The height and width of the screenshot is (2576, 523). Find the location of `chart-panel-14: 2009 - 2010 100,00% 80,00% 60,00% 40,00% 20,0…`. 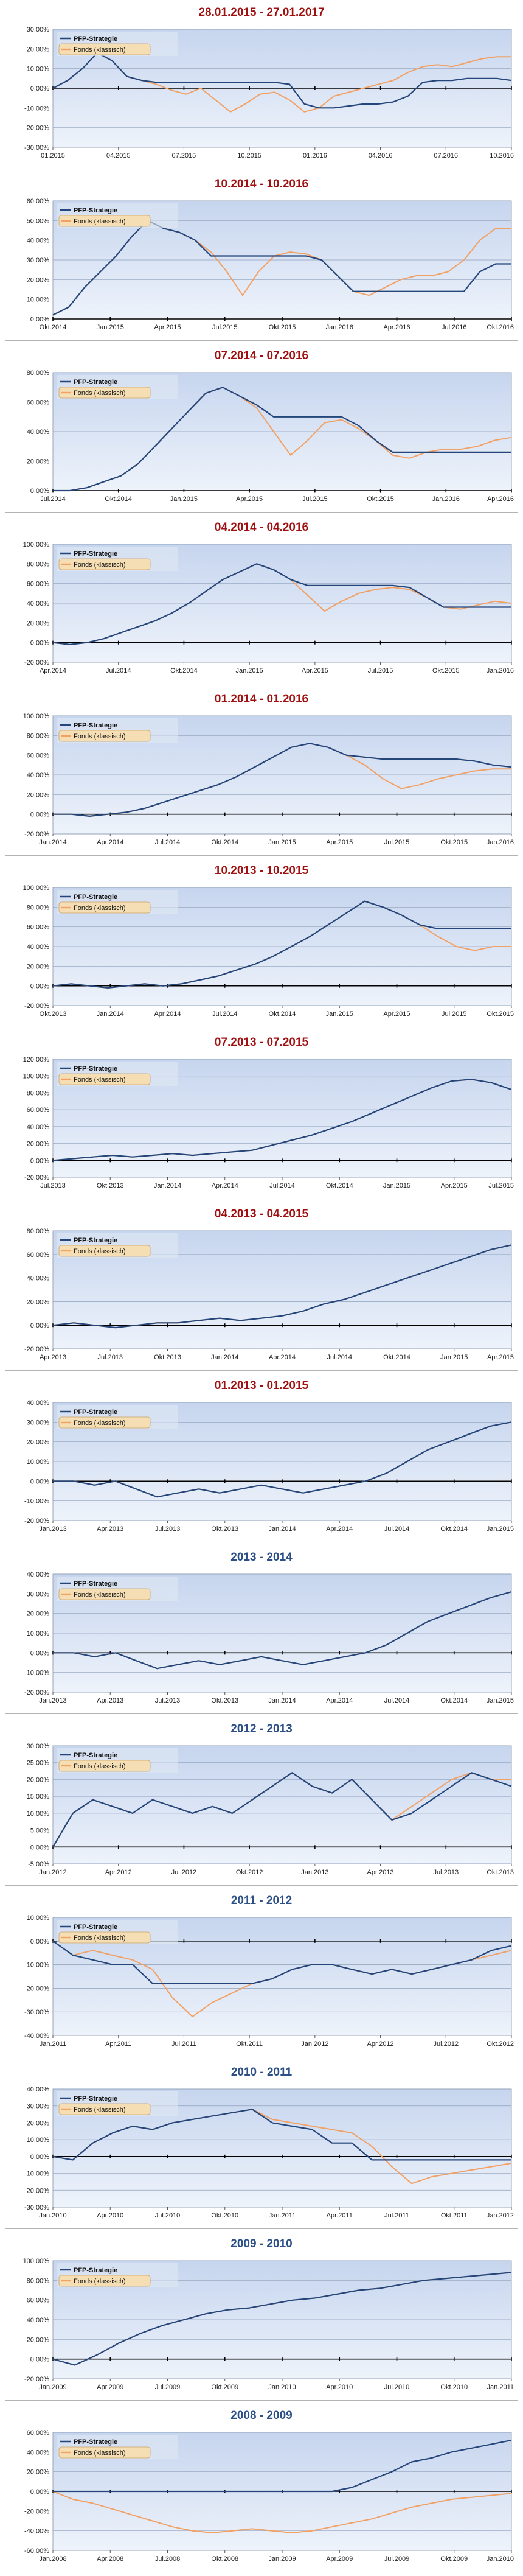

chart-panel-14: 2009 - 2010 100,00% 80,00% 60,00% 40,00% 20,0… is located at coordinates (261, 2316).